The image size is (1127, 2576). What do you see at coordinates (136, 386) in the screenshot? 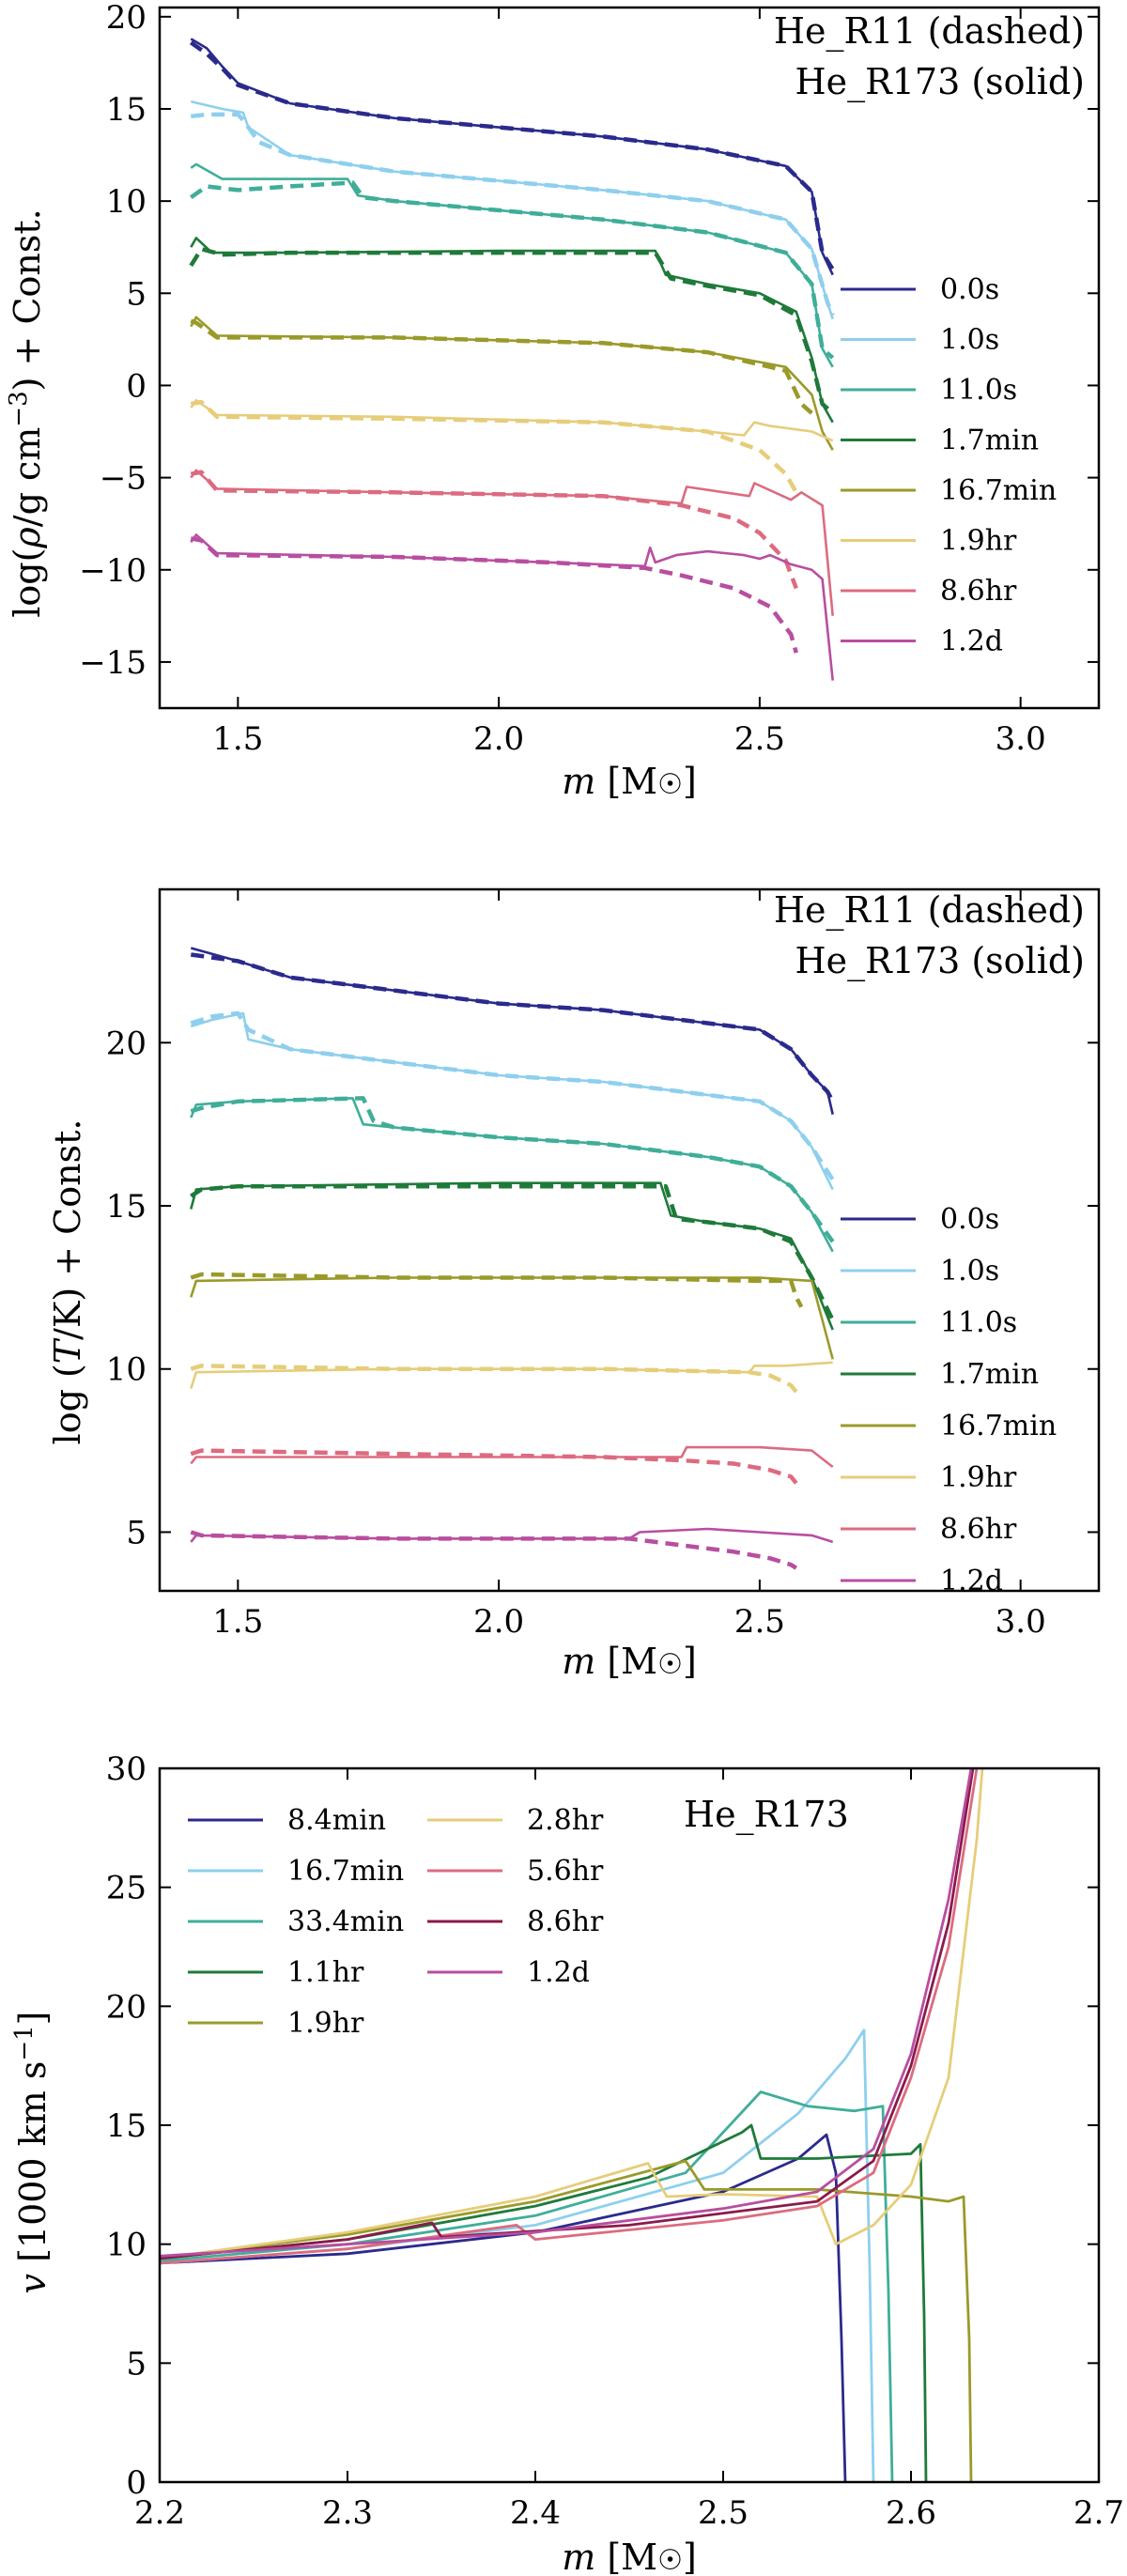
I see `density-y-tick-label: 0` at bounding box center [136, 386].